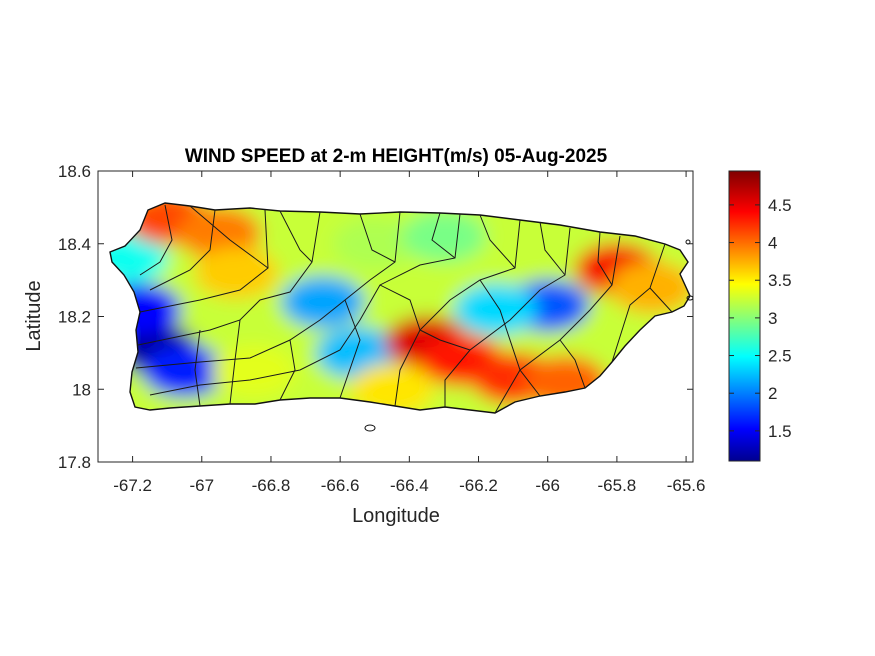  I want to click on colorbar-tick-label: 4.5, so click(780, 205).